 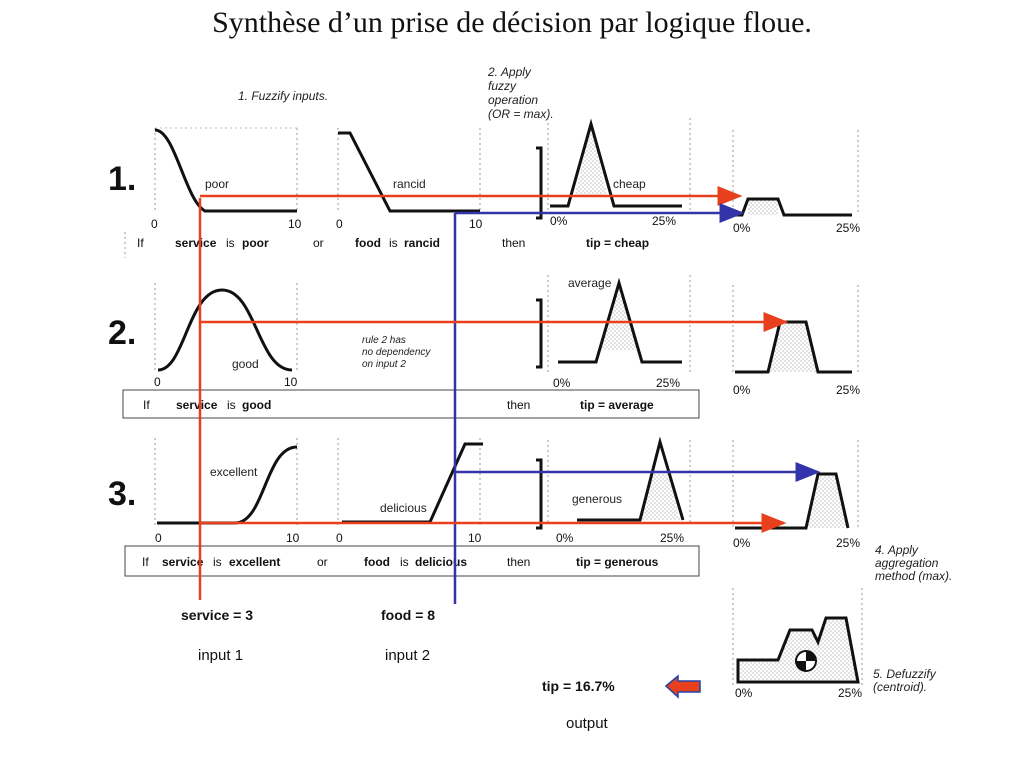 I want to click on rule-term: rancid, so click(x=422, y=243).